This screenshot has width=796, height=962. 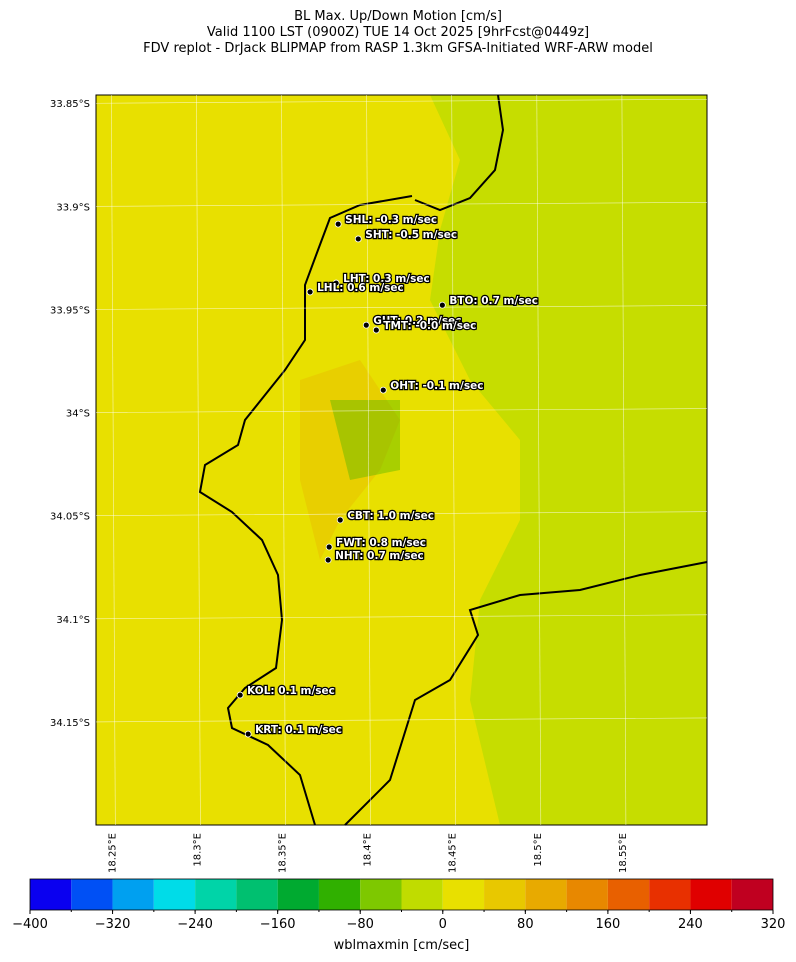 I want to click on station-label: LHT: 0.3 m/sec, so click(x=386, y=279).